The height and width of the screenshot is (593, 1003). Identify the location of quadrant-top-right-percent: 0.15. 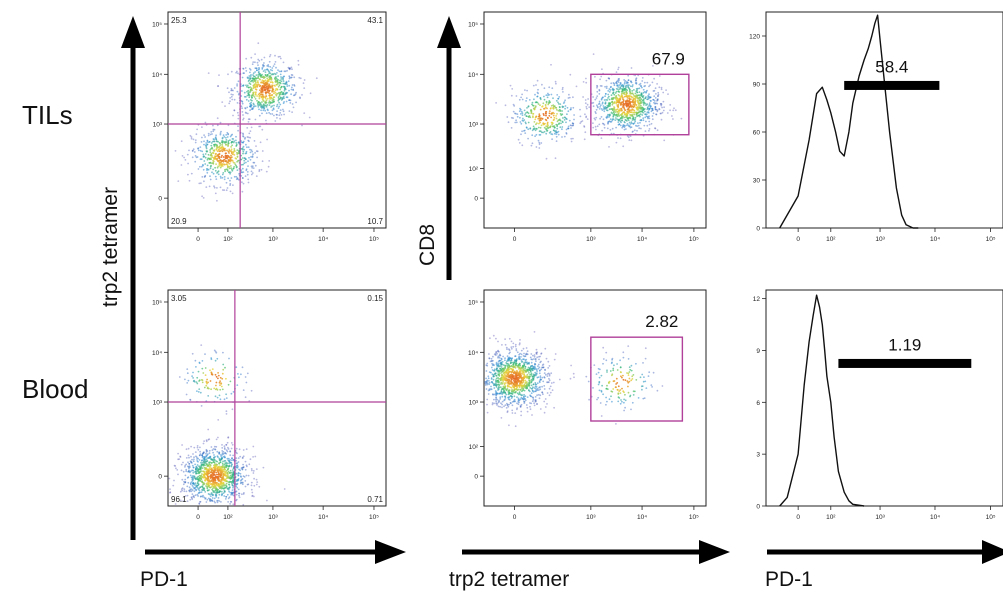
(375, 298).